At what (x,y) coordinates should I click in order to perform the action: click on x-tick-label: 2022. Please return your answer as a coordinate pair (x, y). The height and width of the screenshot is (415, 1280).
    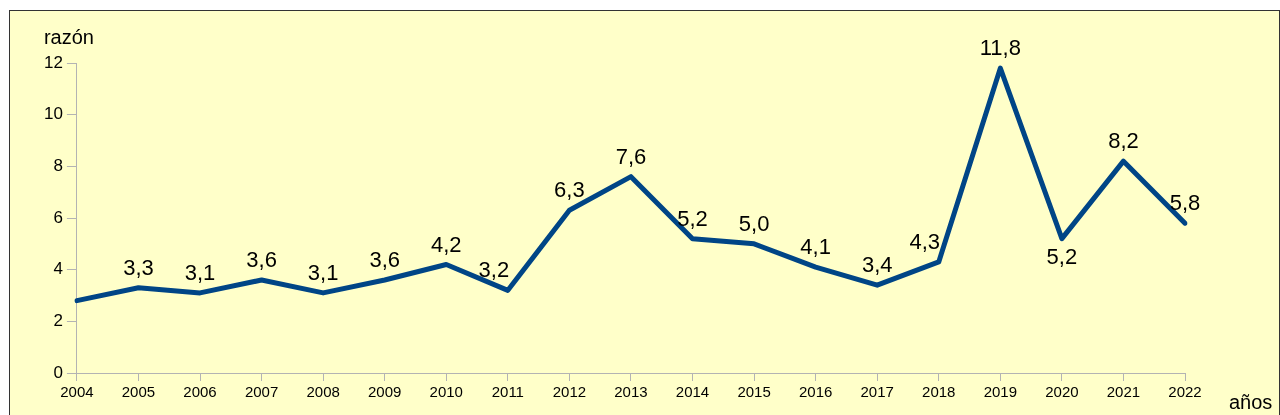
    Looking at the image, I should click on (1185, 392).